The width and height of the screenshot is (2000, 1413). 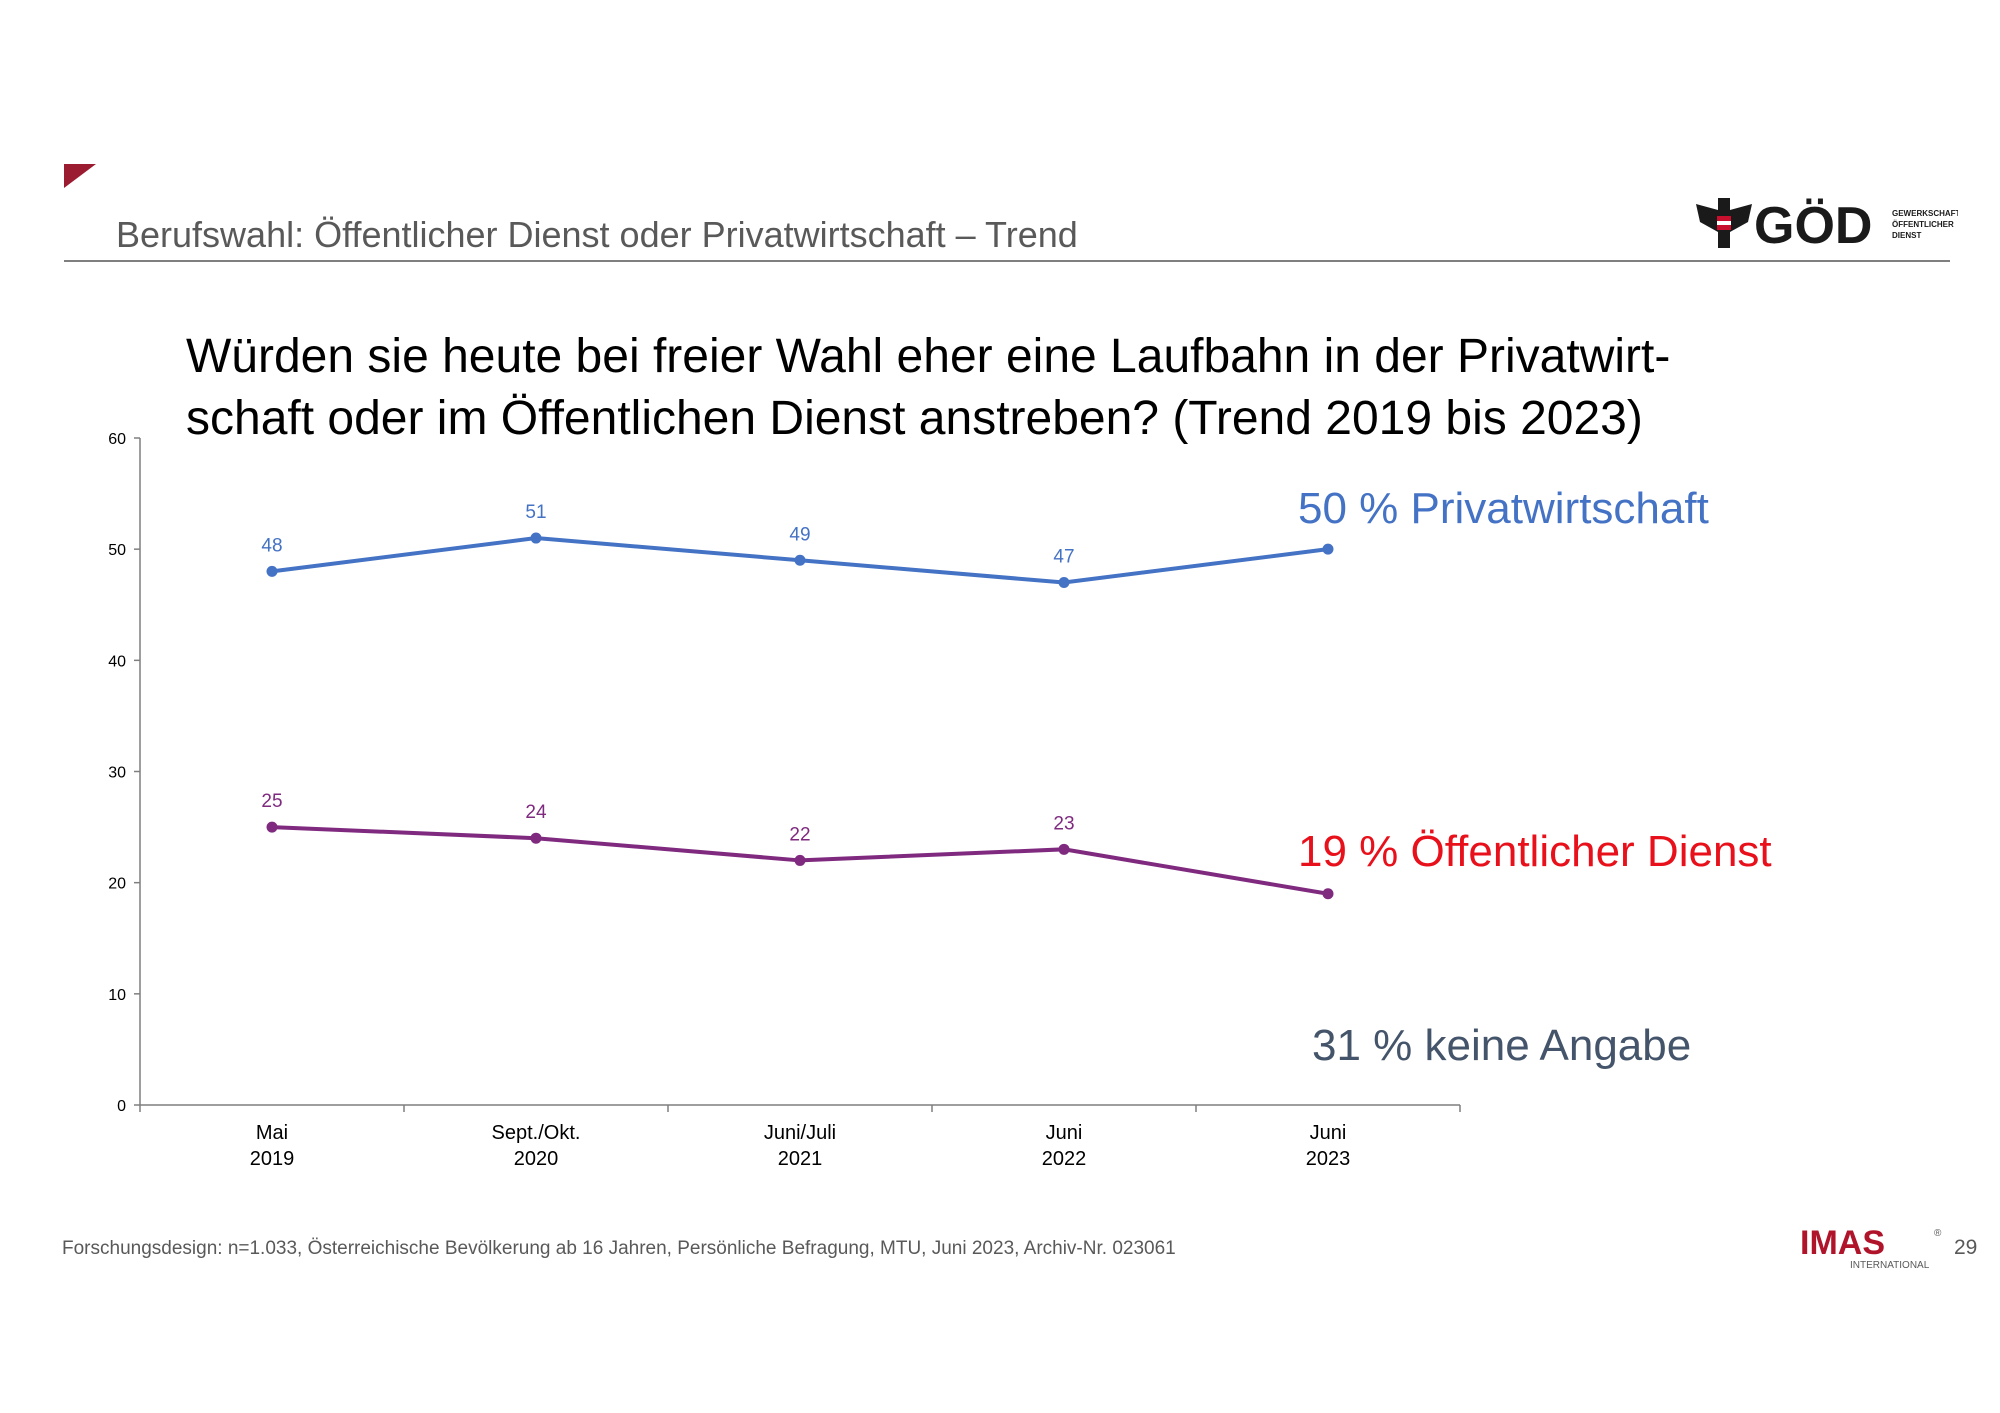 What do you see at coordinates (1925, 213) in the screenshot?
I see `svg-text: GEWERKSCHAFT` at bounding box center [1925, 213].